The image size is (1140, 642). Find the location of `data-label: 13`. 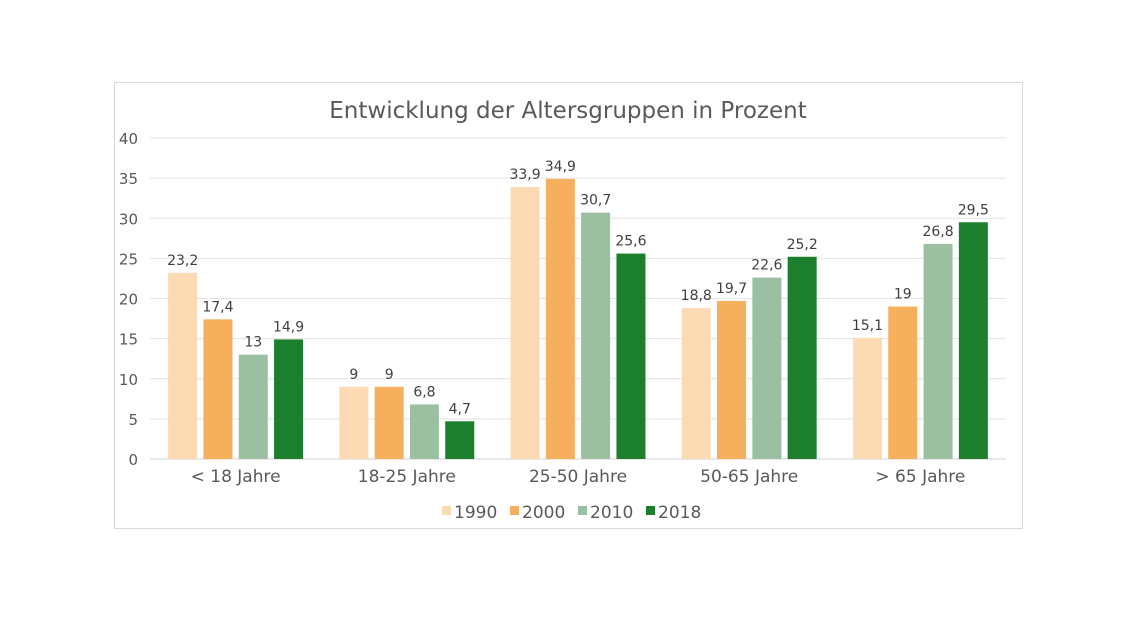

data-label: 13 is located at coordinates (253, 343).